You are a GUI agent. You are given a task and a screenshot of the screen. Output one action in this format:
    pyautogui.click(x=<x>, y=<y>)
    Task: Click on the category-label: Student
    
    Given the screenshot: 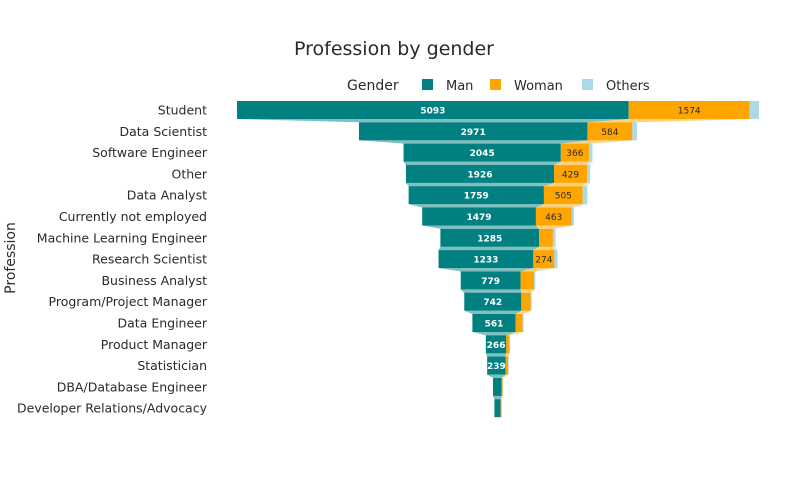 What is the action you would take?
    pyautogui.click(x=182, y=110)
    